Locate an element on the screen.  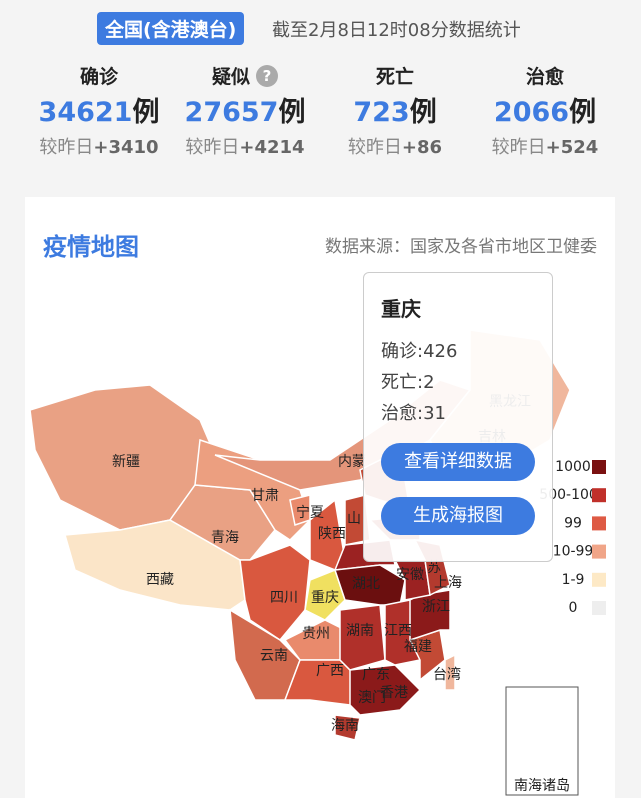
province-label: 云南 is located at coordinates (274, 656).